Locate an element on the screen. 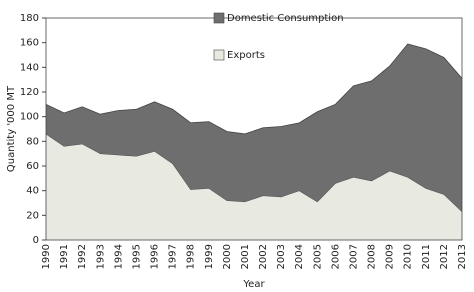  x-tick-label: 1997 is located at coordinates (173, 256).